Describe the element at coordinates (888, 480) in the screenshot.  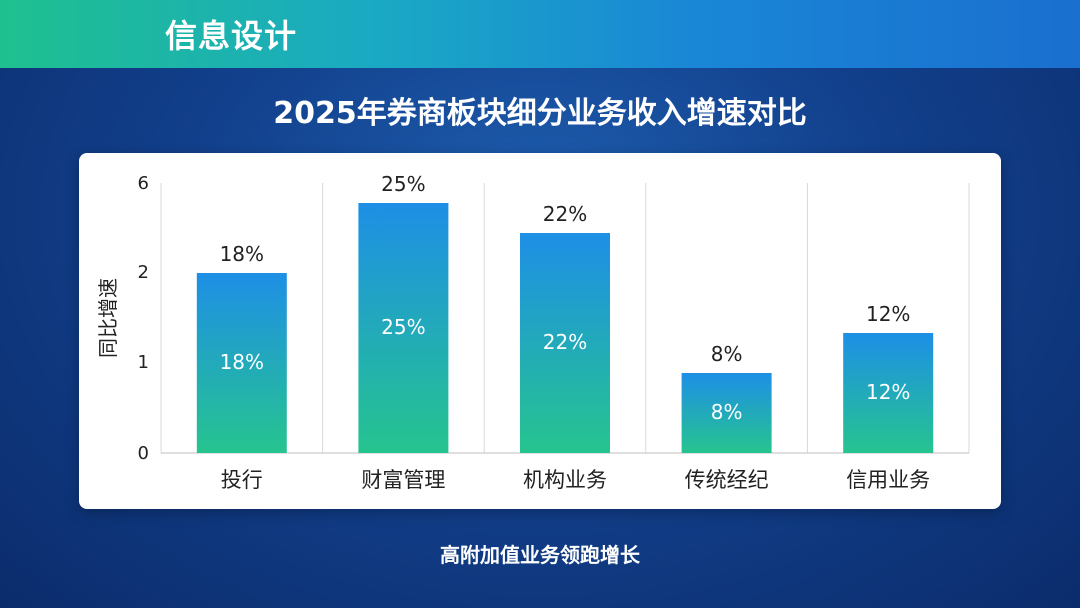
I see `x-tick-label: 信用业务` at that location.